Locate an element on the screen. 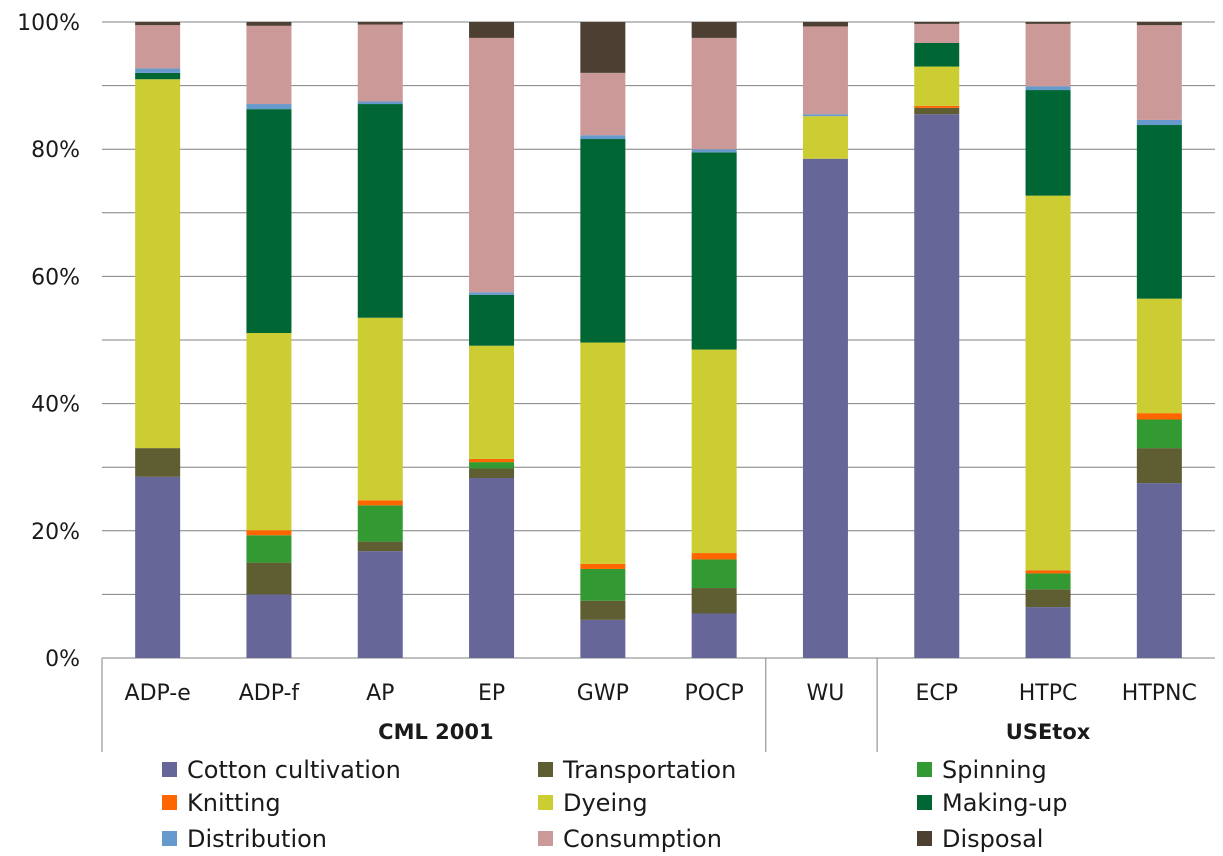 This screenshot has width=1223, height=856. x-tick-label: ADP-f is located at coordinates (270, 693).